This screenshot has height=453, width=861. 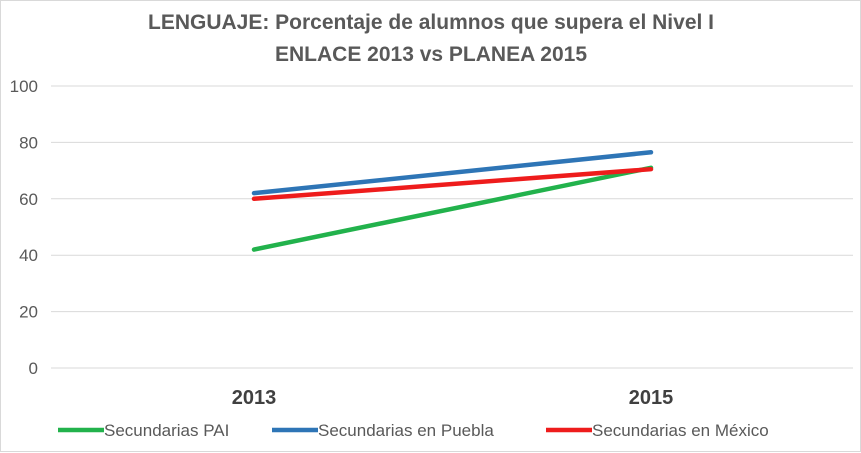 What do you see at coordinates (166, 430) in the screenshot?
I see `legend-label-0: Secundarias PAI` at bounding box center [166, 430].